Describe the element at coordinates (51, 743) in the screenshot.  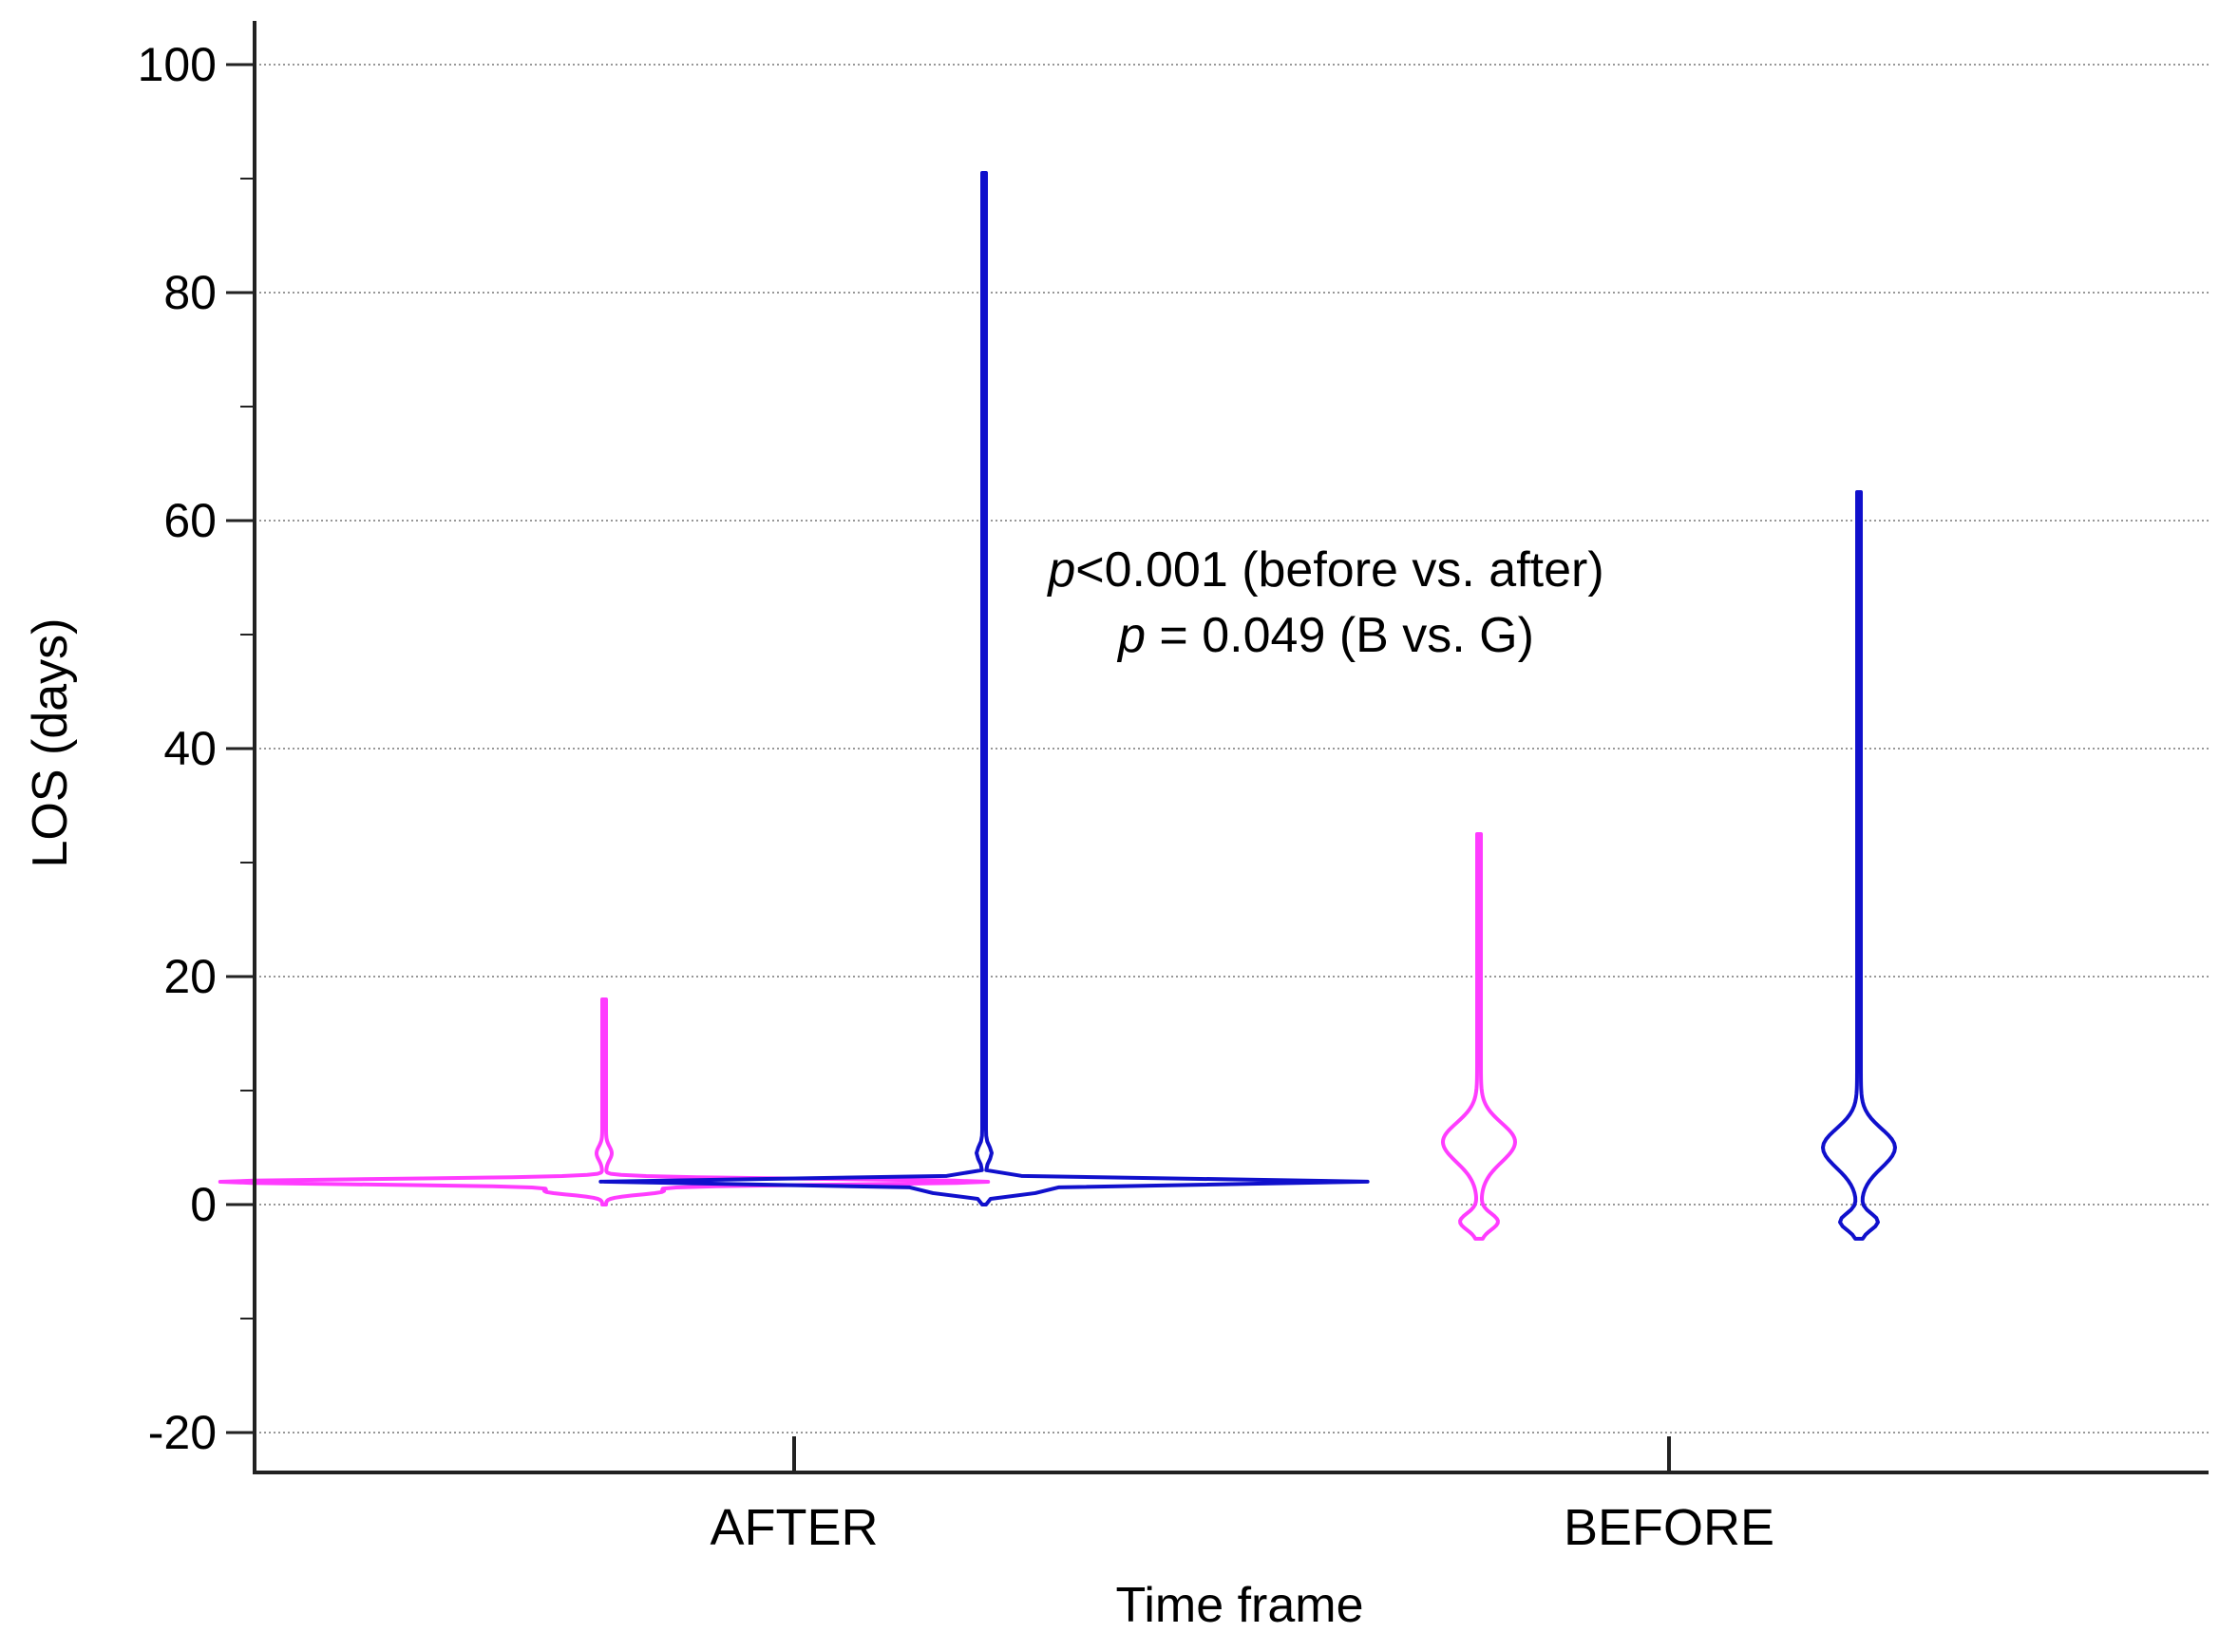
I see `y-axis-title: LOS (days)` at that location.